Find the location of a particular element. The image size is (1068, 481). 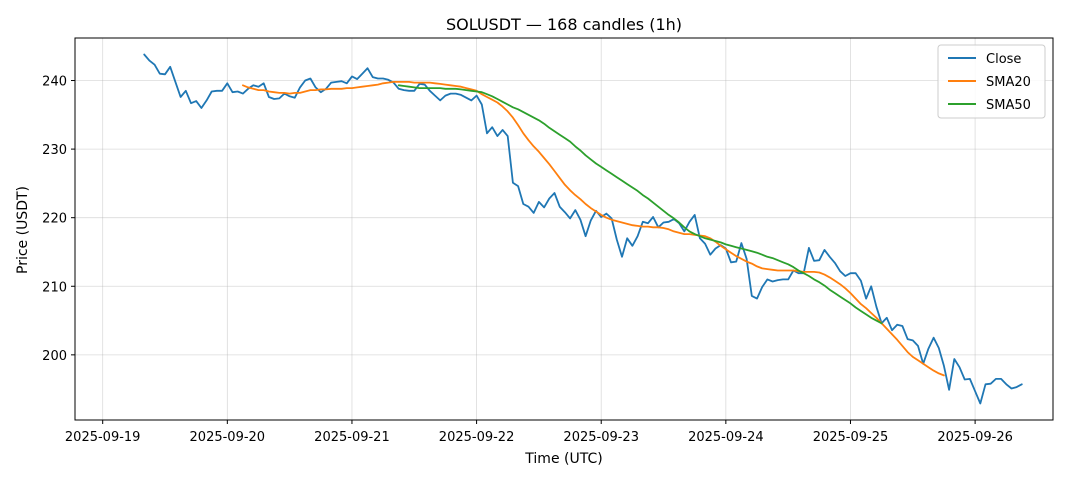

x-axis-title: Time (UTC) is located at coordinates (563, 459).